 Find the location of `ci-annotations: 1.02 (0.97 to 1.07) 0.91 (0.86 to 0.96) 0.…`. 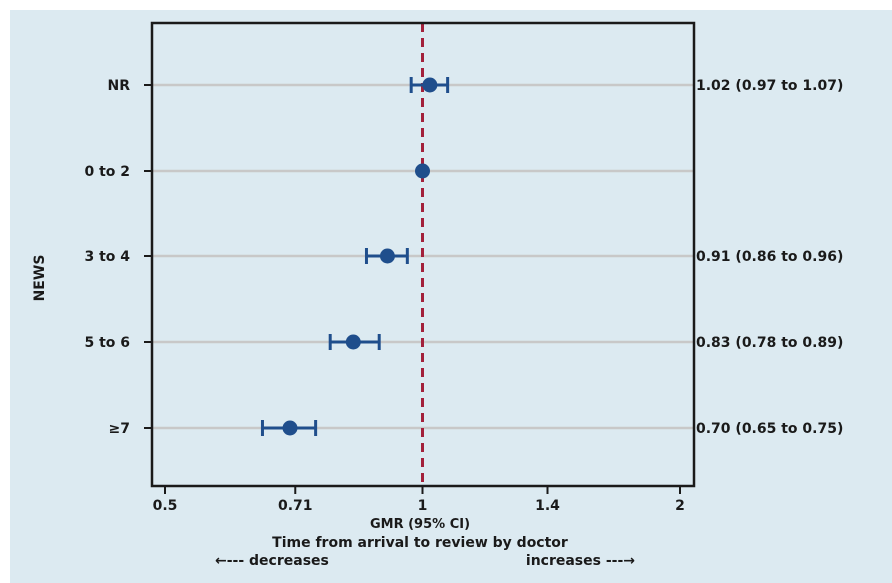

ci-annotations: 1.02 (0.97 to 1.07) 0.91 (0.86 to 0.96) 0.… is located at coordinates (769, 257).